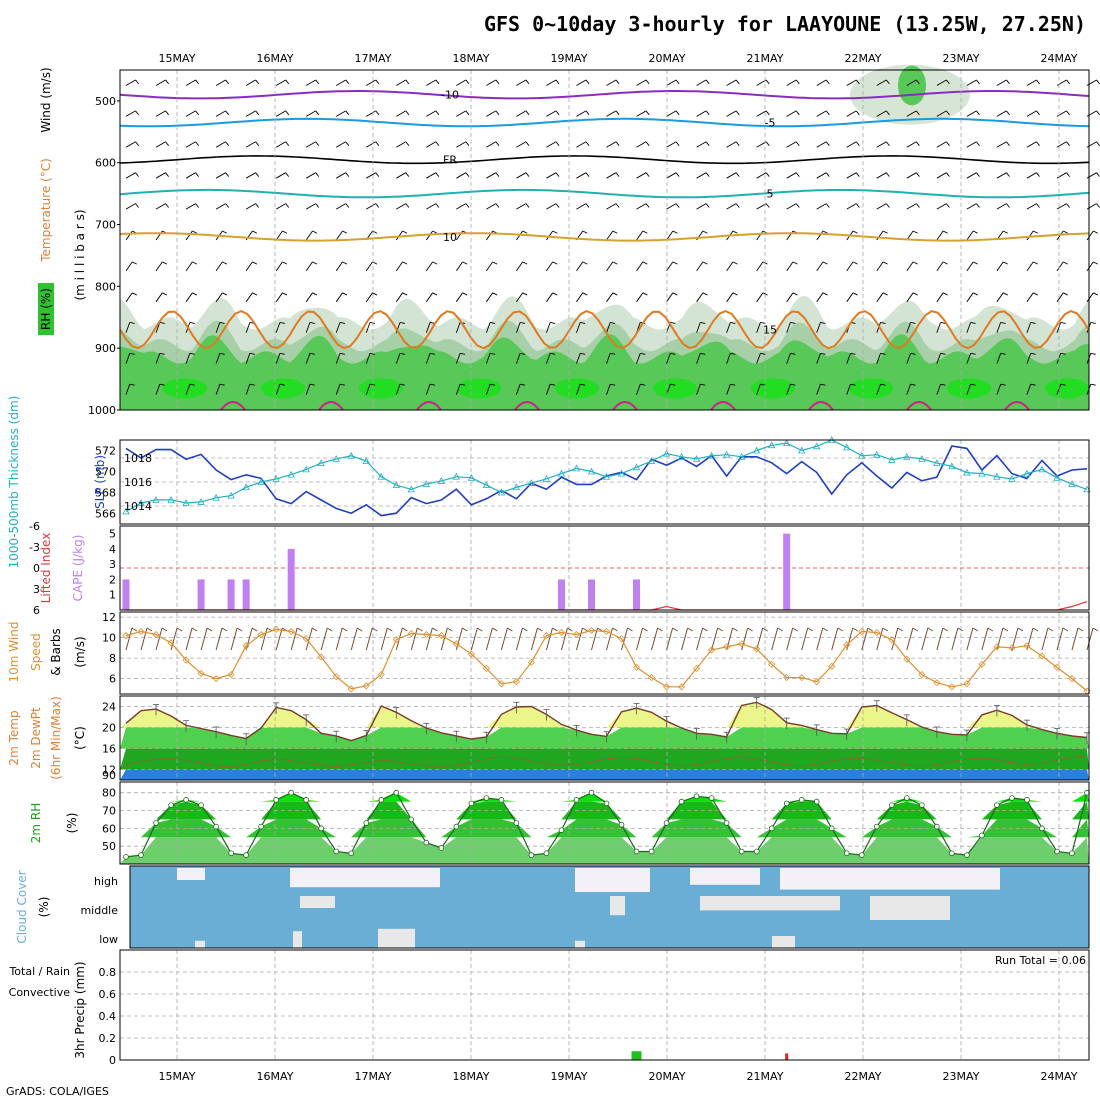 The height and width of the screenshot is (1100, 1100). I want to click on lifted-index-tick-label: 6, so click(36, 610).